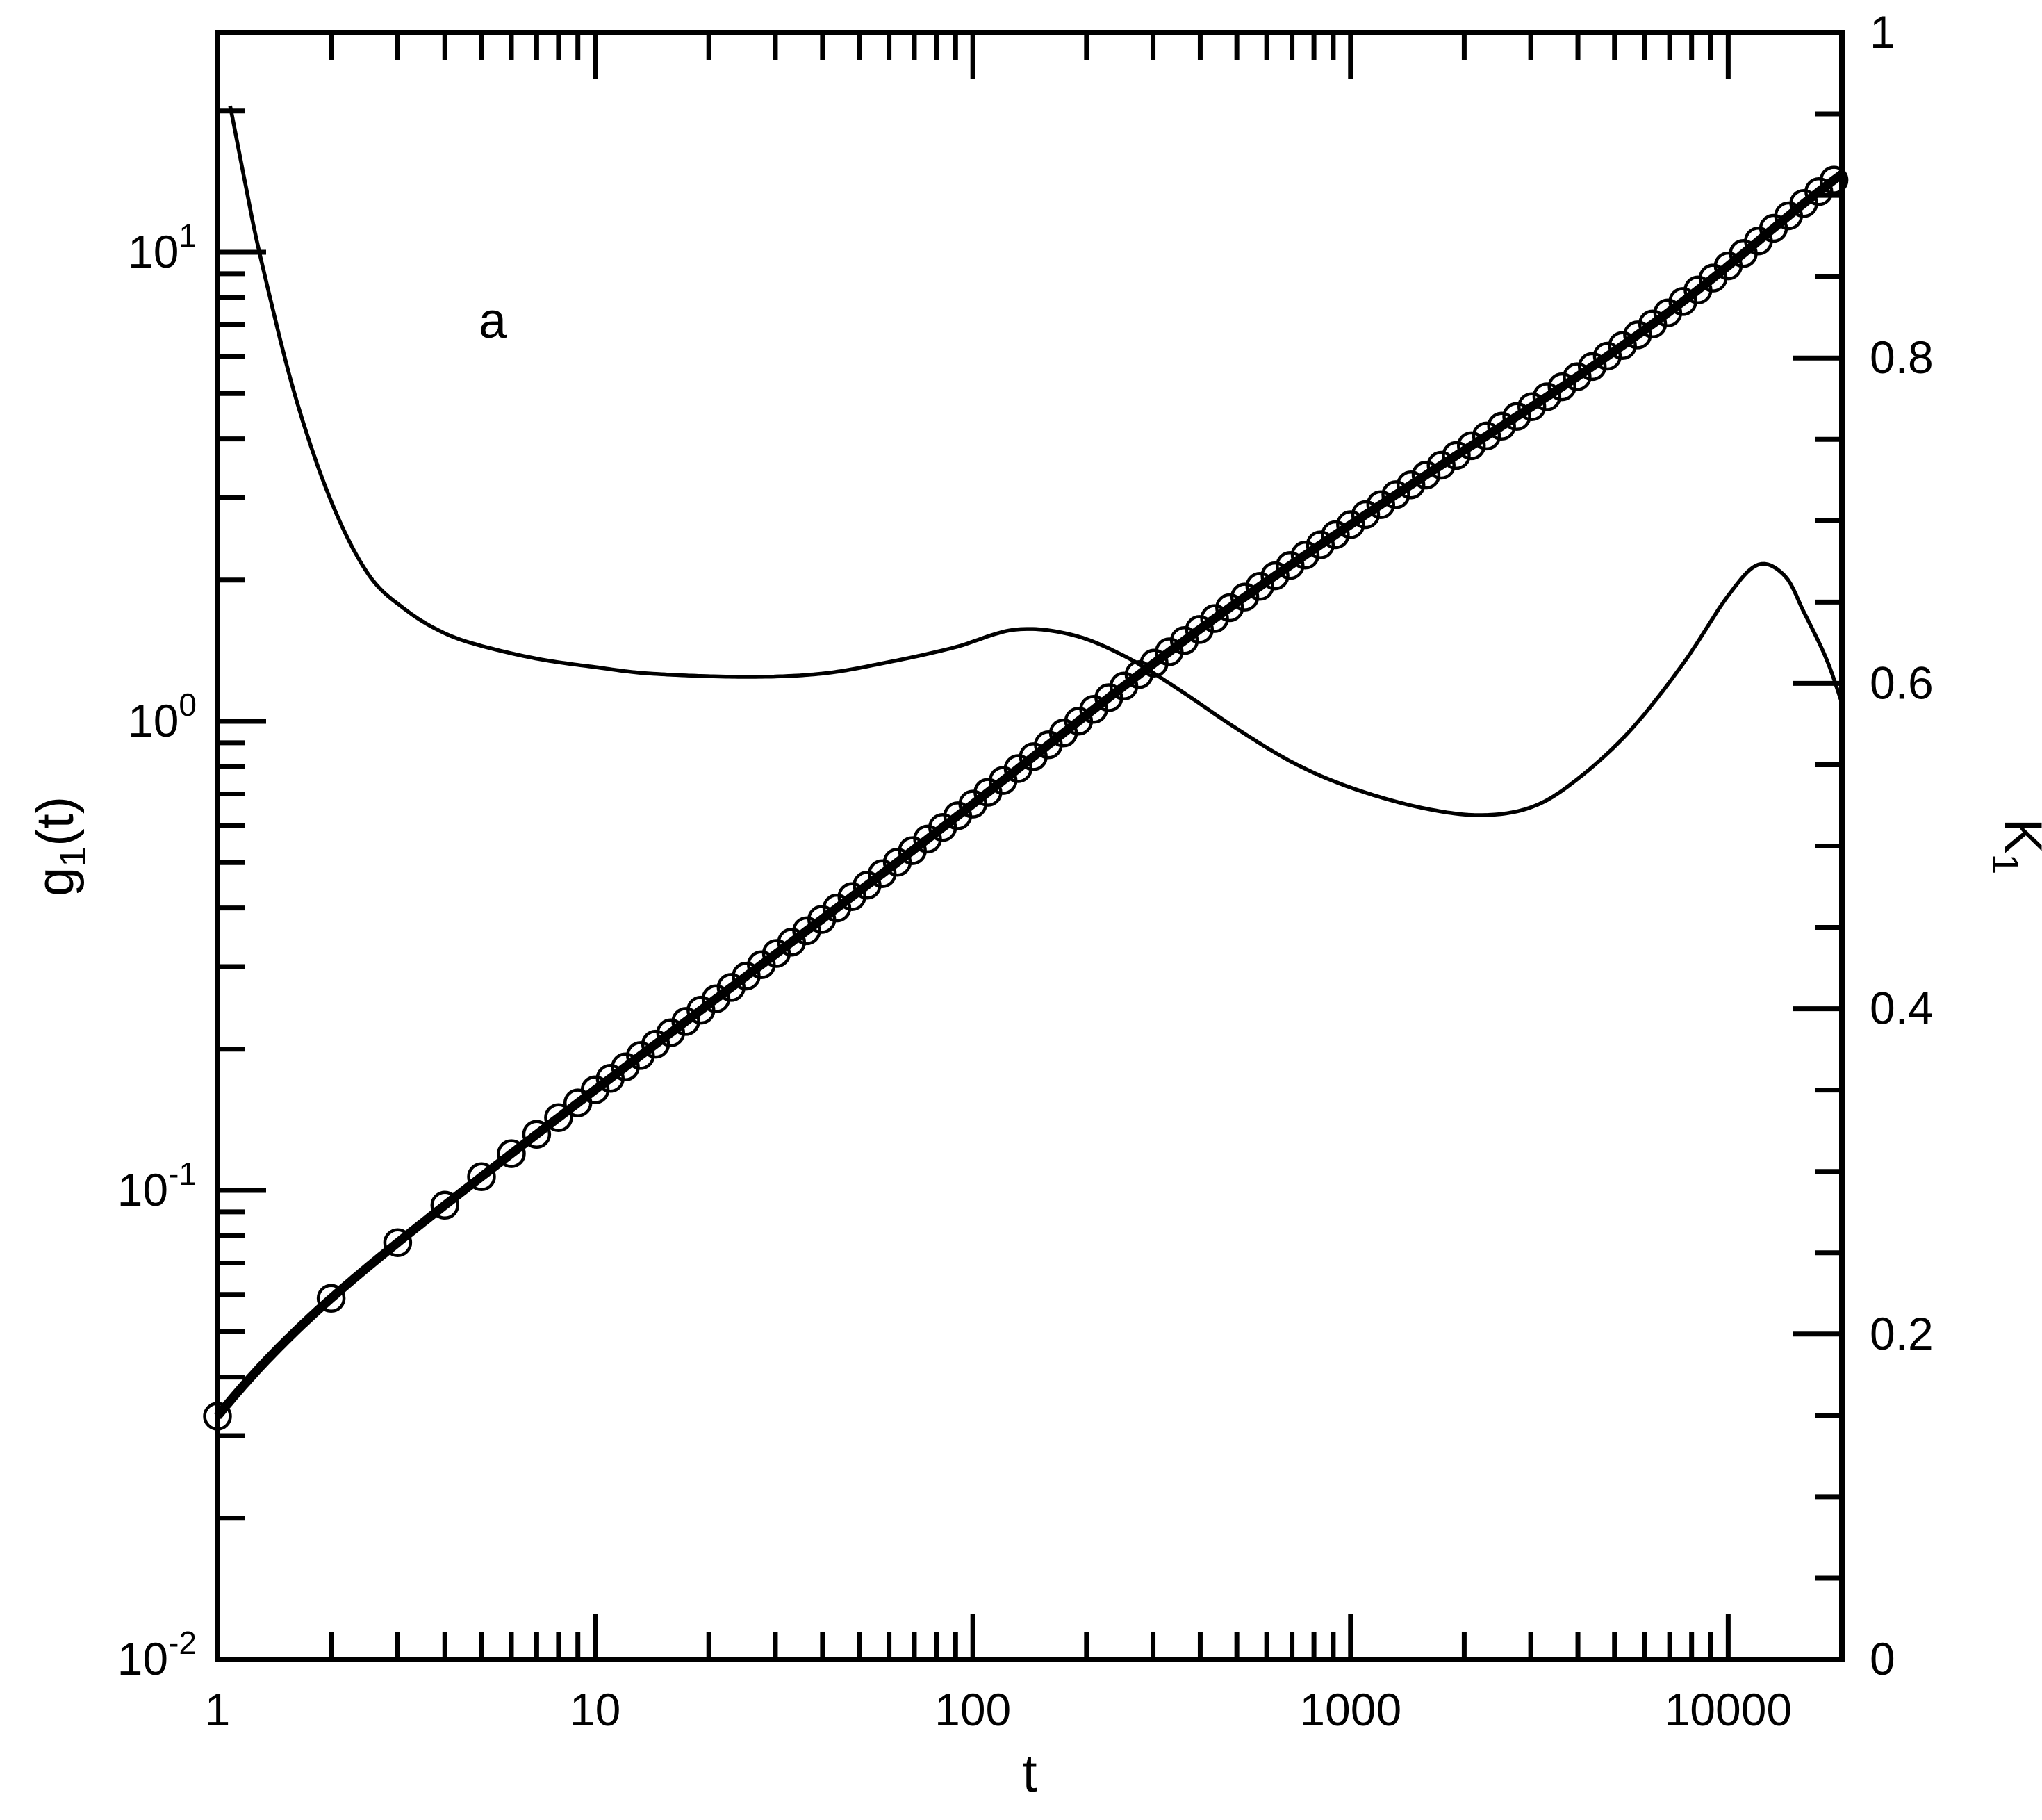  I want to click on y-axis-titles: g1(t) K1, so click(1034, 846).